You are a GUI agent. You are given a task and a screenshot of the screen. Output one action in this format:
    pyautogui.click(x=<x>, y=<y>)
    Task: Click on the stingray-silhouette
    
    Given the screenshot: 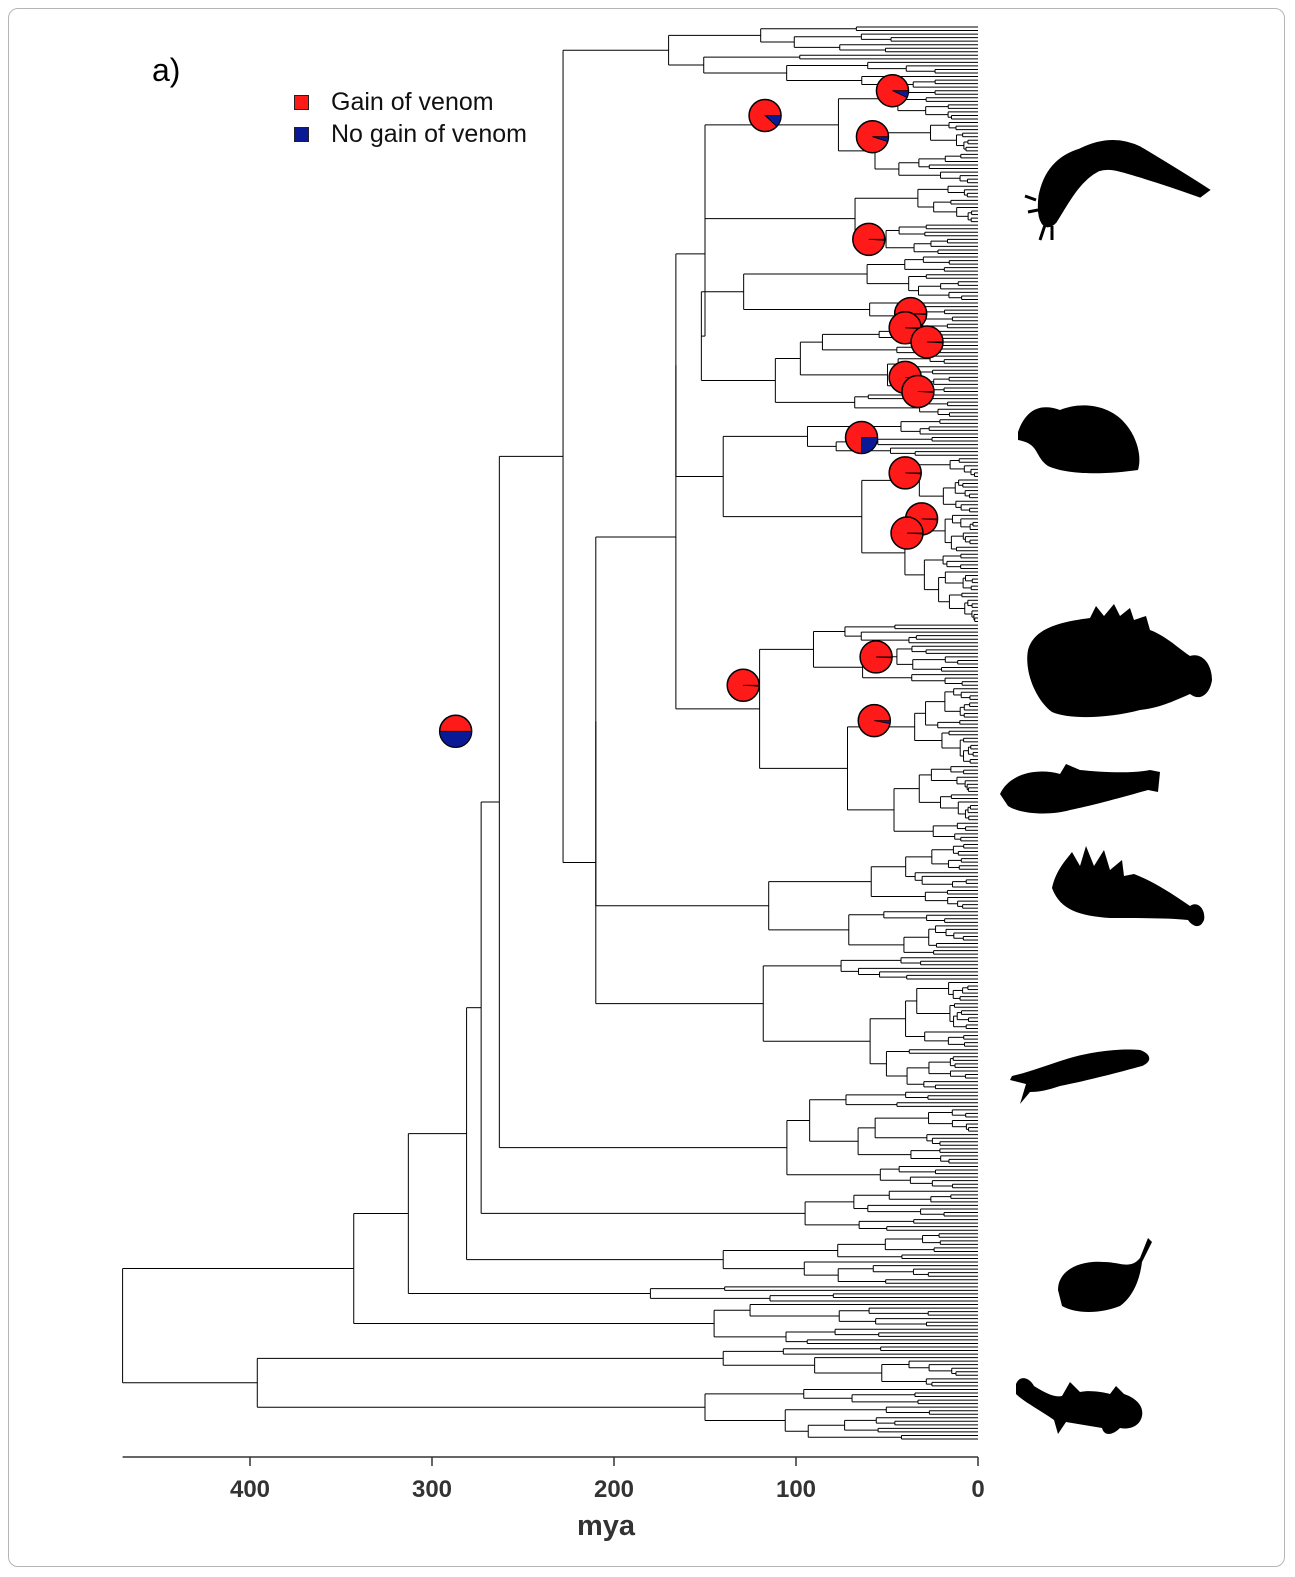 What is the action you would take?
    pyautogui.click(x=1105, y=1275)
    